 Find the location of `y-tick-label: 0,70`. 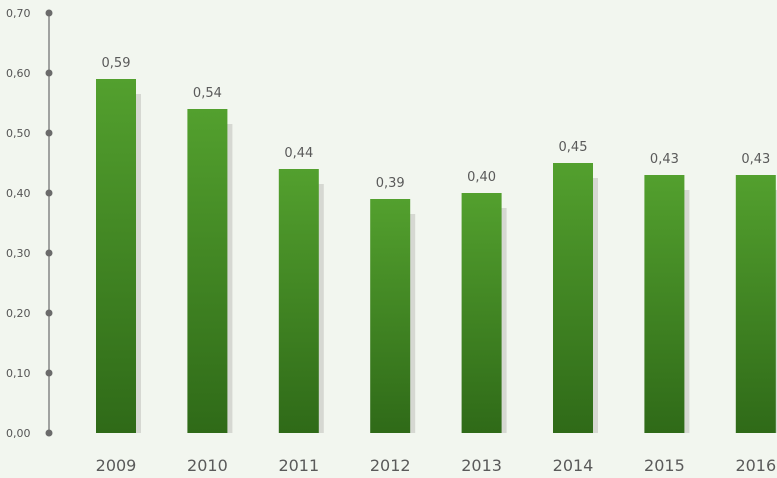

y-tick-label: 0,70 is located at coordinates (18, 13).